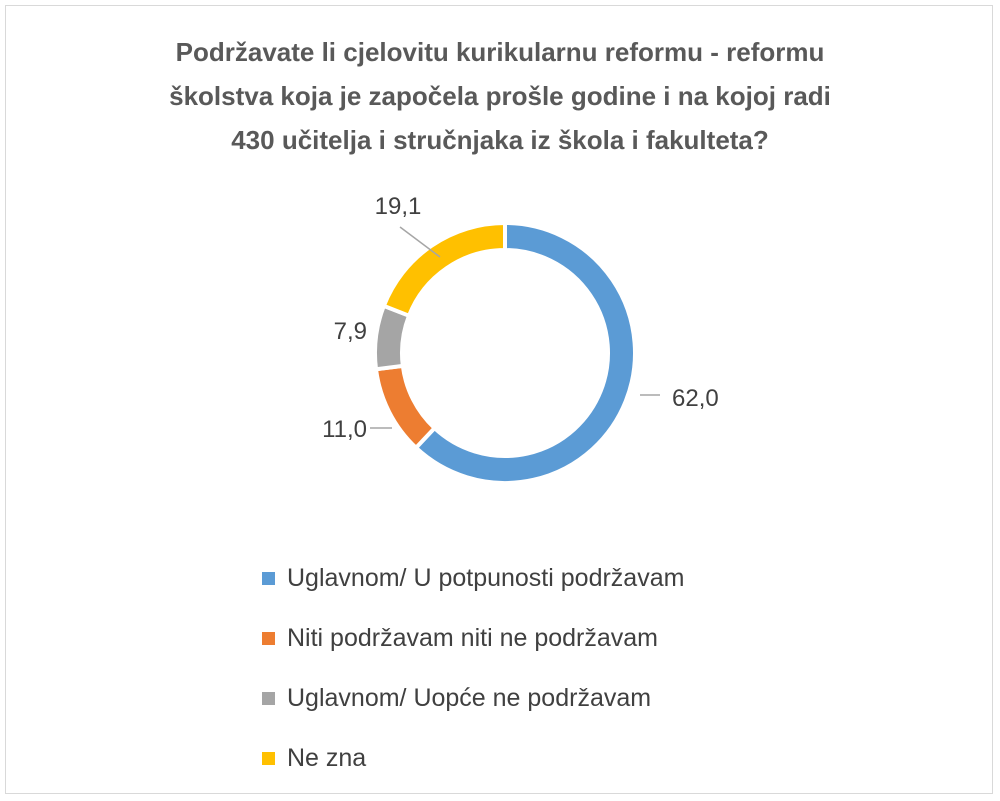  Describe the element at coordinates (420, 242) in the screenshot. I see `leader-line-ne-zna` at that location.